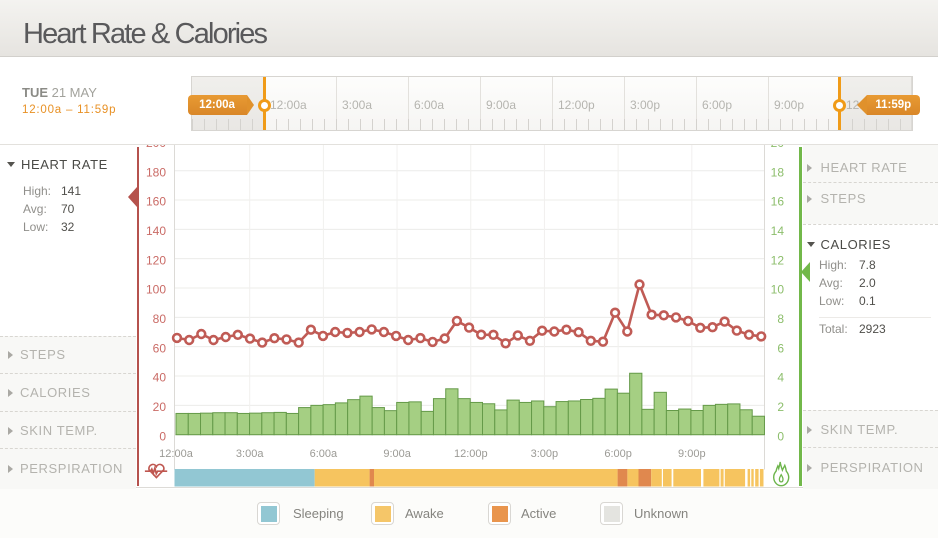 This screenshot has height=538, width=938. Describe the element at coordinates (160, 378) in the screenshot. I see `svg-text: 40` at that location.